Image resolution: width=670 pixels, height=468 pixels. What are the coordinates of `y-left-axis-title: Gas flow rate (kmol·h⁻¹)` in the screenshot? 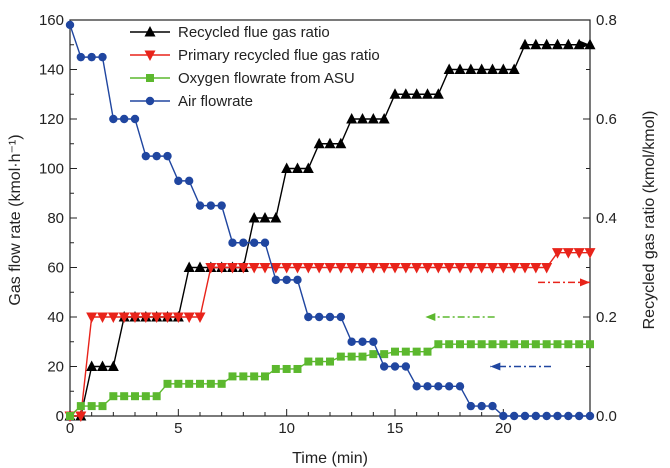 It's located at (15, 219).